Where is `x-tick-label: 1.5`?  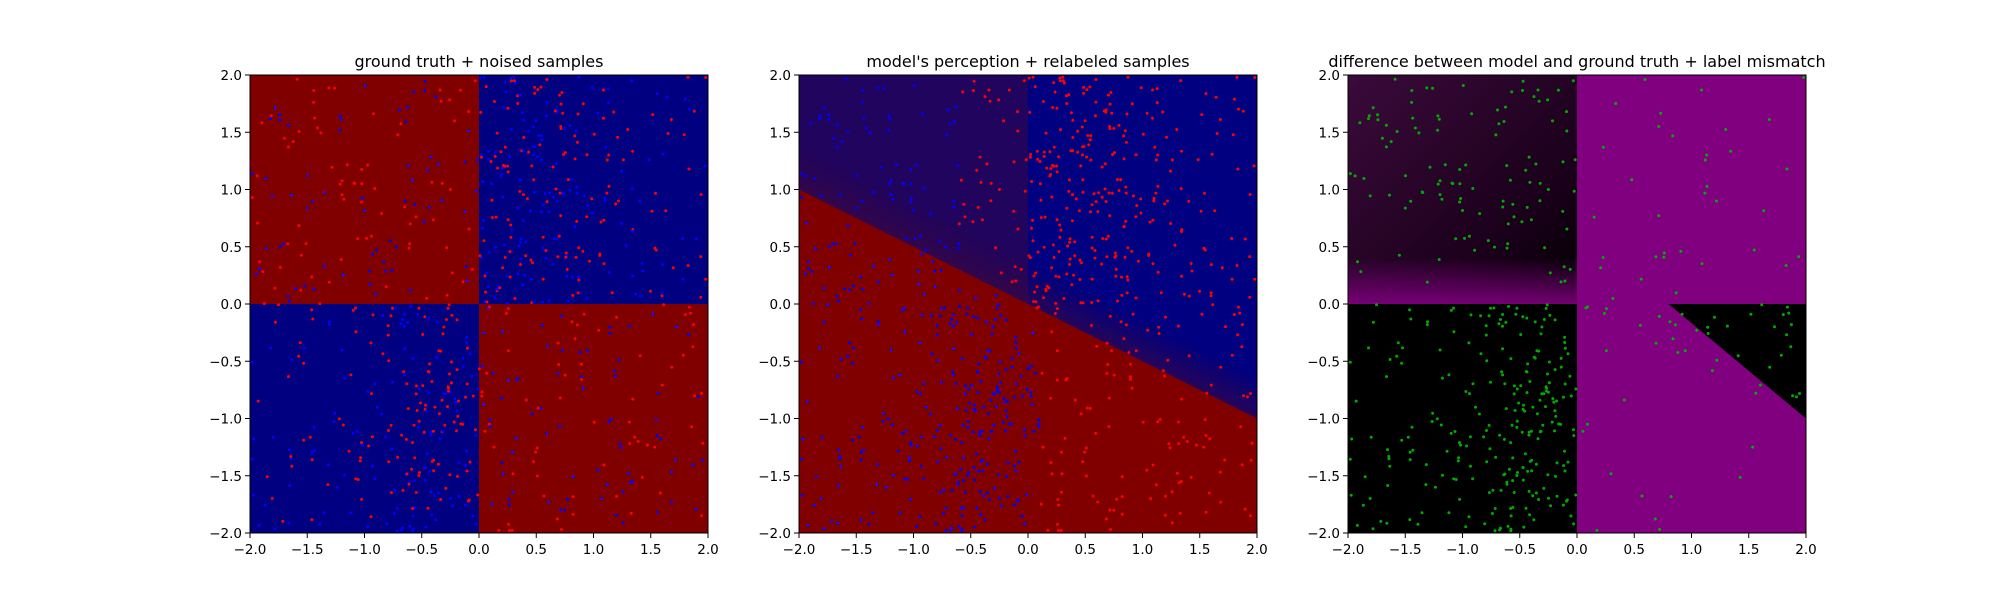
x-tick-label: 1.5 is located at coordinates (1199, 550).